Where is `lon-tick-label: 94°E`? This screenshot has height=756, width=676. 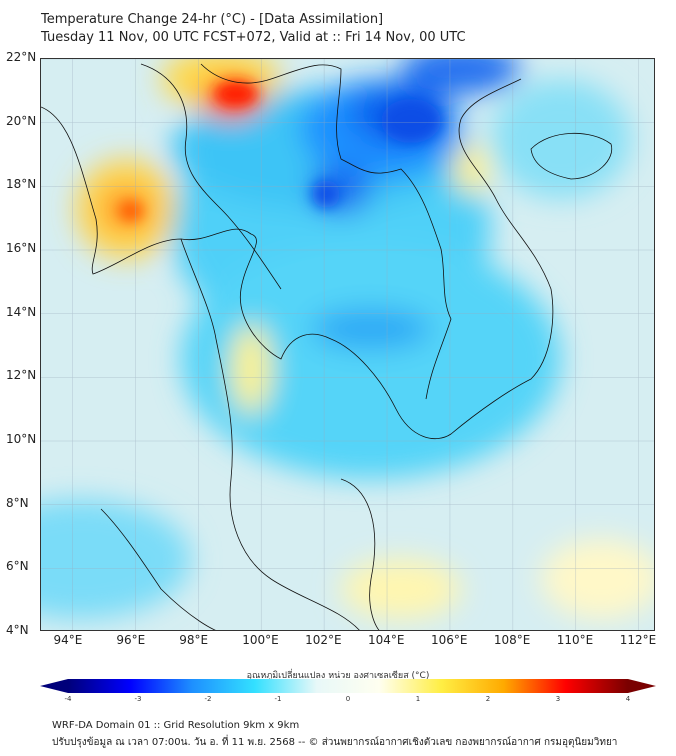
lon-tick-label: 94°E is located at coordinates (68, 640).